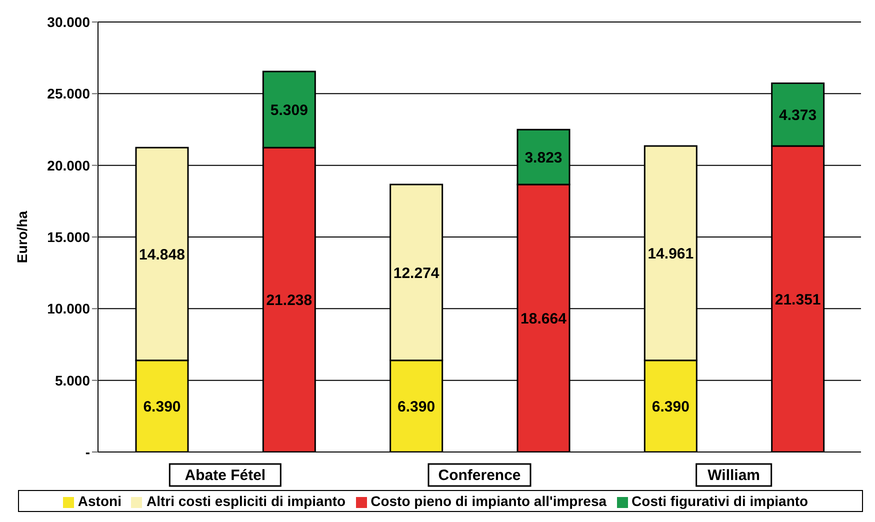  What do you see at coordinates (246, 501) in the screenshot?
I see `legend-label: Altri costi espliciti di impianto` at bounding box center [246, 501].